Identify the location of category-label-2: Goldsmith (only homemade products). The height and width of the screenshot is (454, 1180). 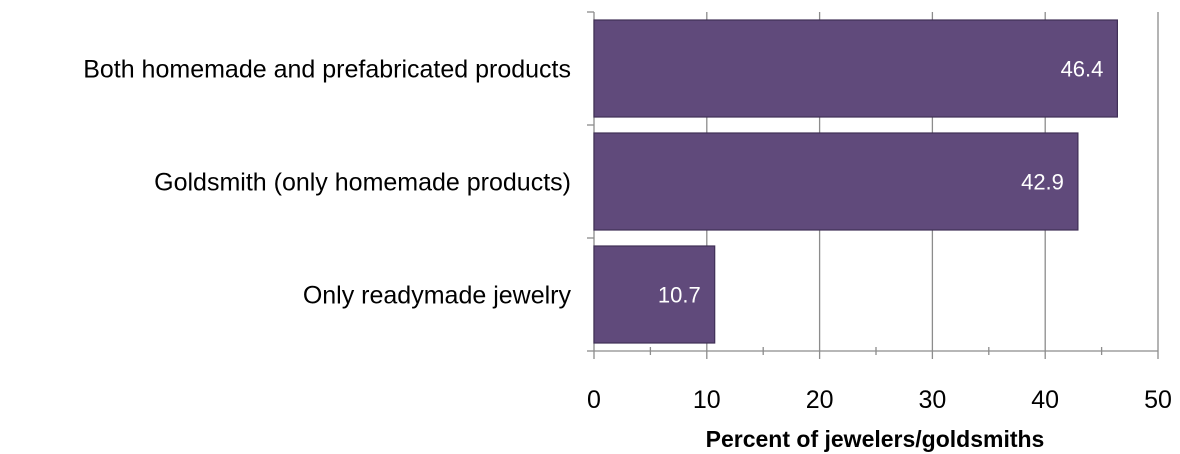
(362, 183).